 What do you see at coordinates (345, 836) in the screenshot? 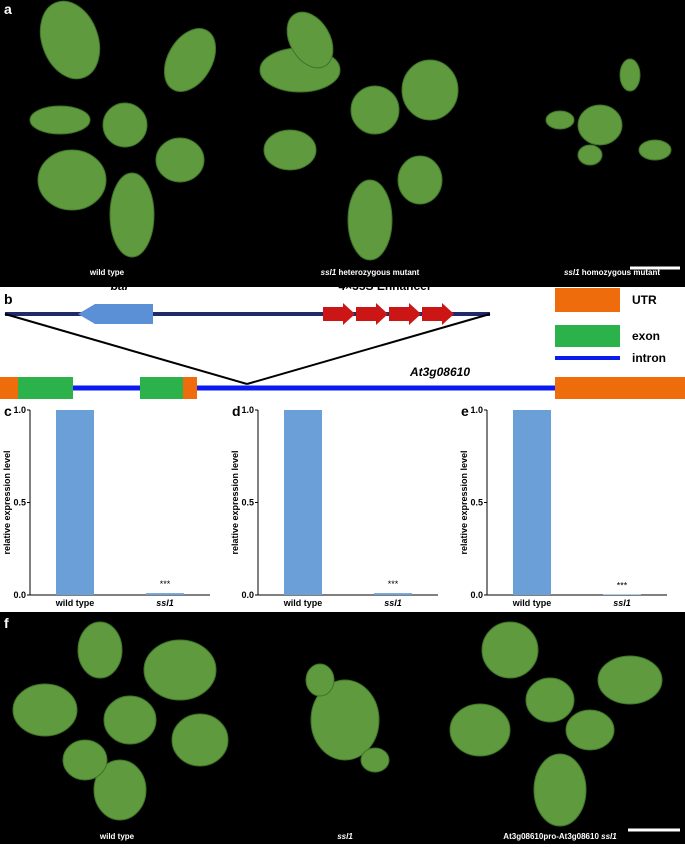
I see `caption: ssl1` at bounding box center [345, 836].